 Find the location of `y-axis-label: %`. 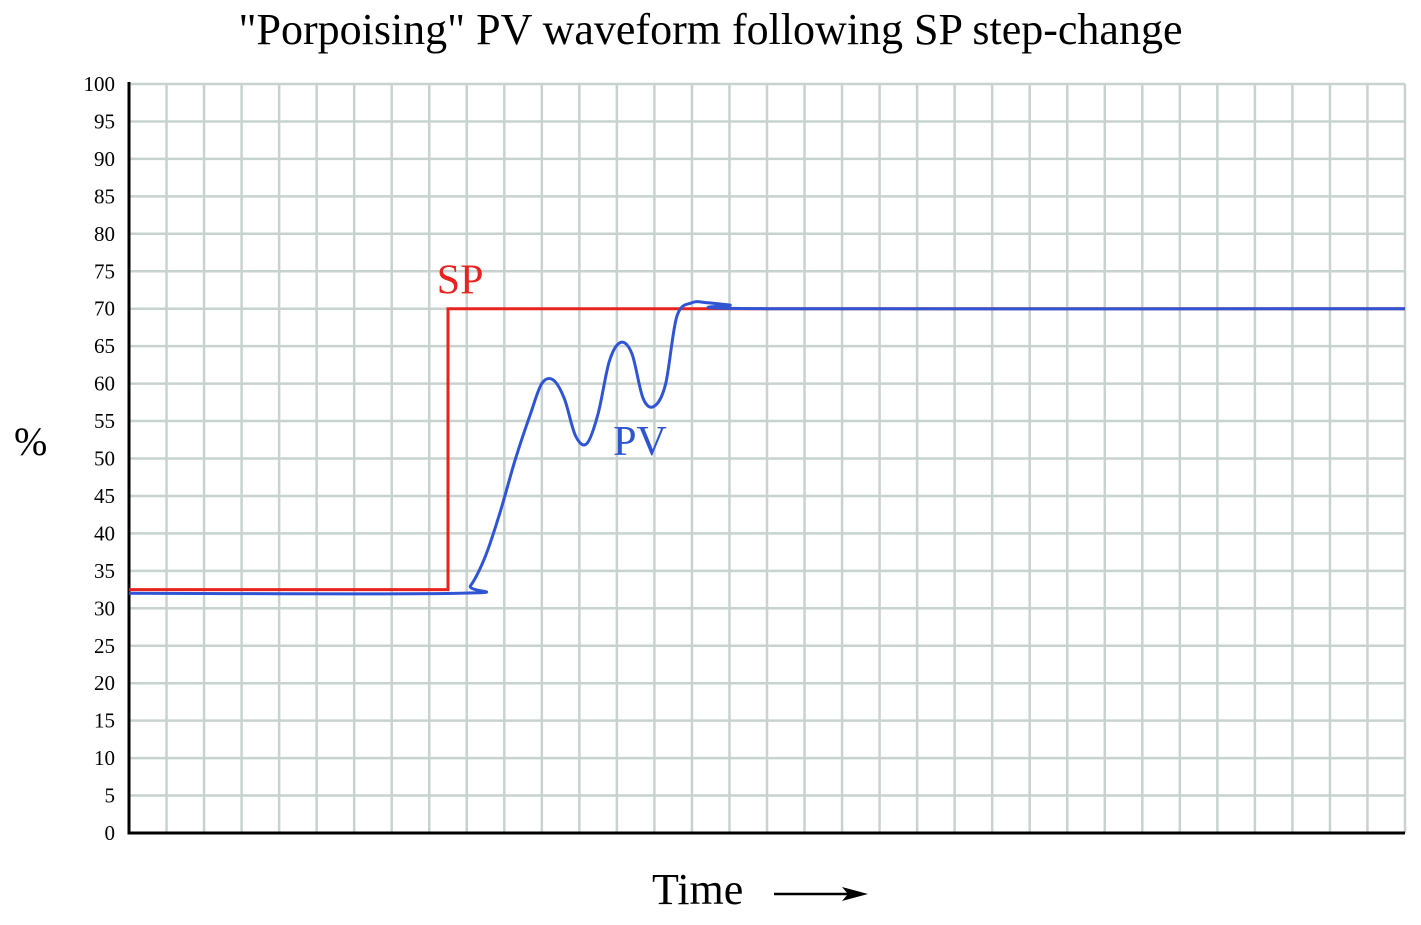

y-axis-label: % is located at coordinates (31, 441).